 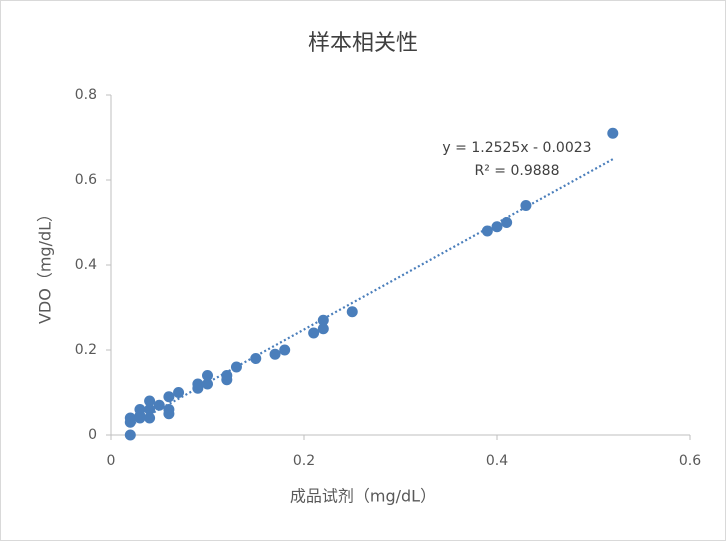 What do you see at coordinates (516, 148) in the screenshot?
I see `trendline-equation: y = 1.2525x - 0.0023` at bounding box center [516, 148].